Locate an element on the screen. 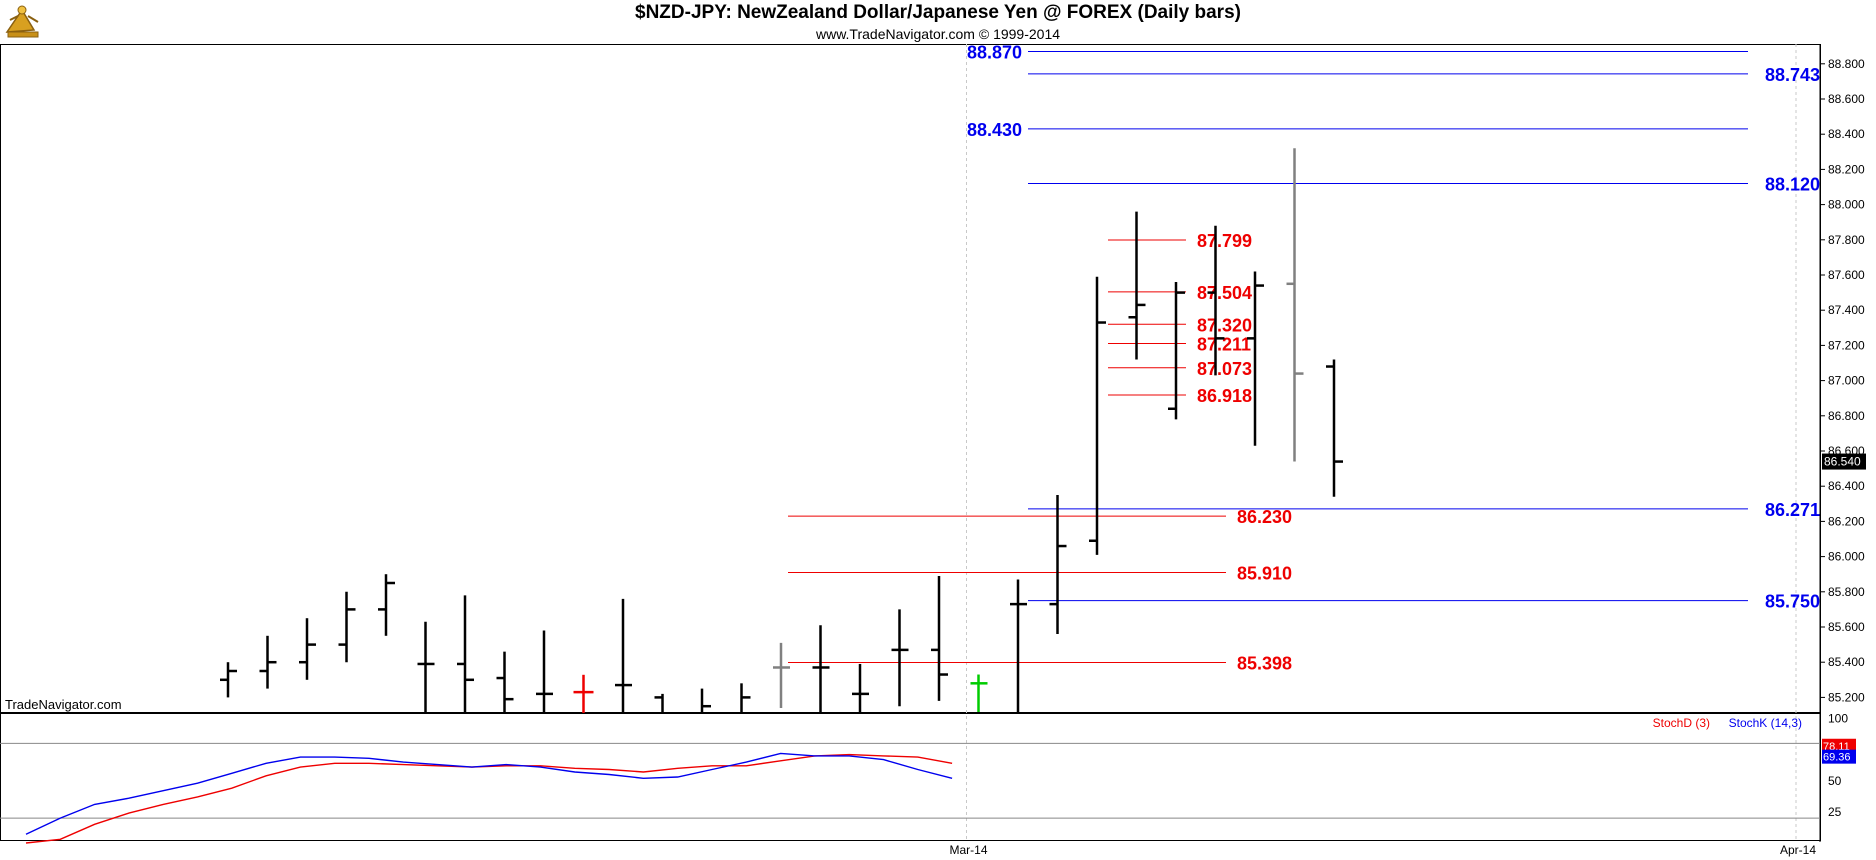  y-tick-label: 87.000 is located at coordinates (1846, 381).